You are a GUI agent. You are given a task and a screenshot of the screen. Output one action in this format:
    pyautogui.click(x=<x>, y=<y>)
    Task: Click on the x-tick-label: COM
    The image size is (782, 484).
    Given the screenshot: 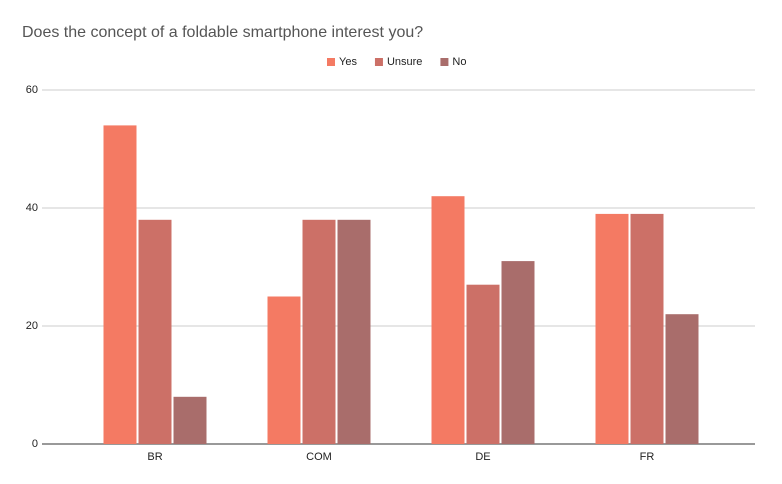 What is the action you would take?
    pyautogui.click(x=319, y=457)
    